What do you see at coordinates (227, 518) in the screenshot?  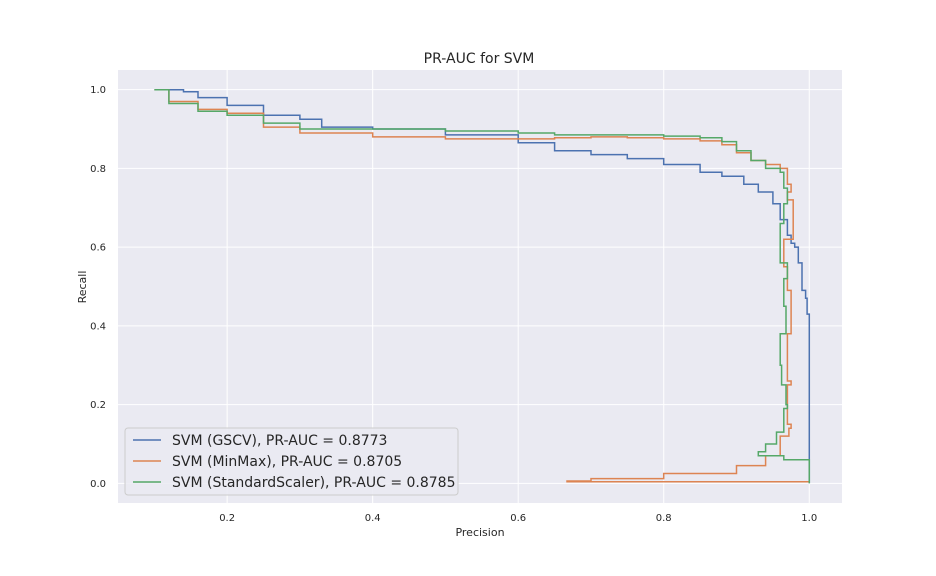 I see `x-tick-label: 0.2` at bounding box center [227, 518].